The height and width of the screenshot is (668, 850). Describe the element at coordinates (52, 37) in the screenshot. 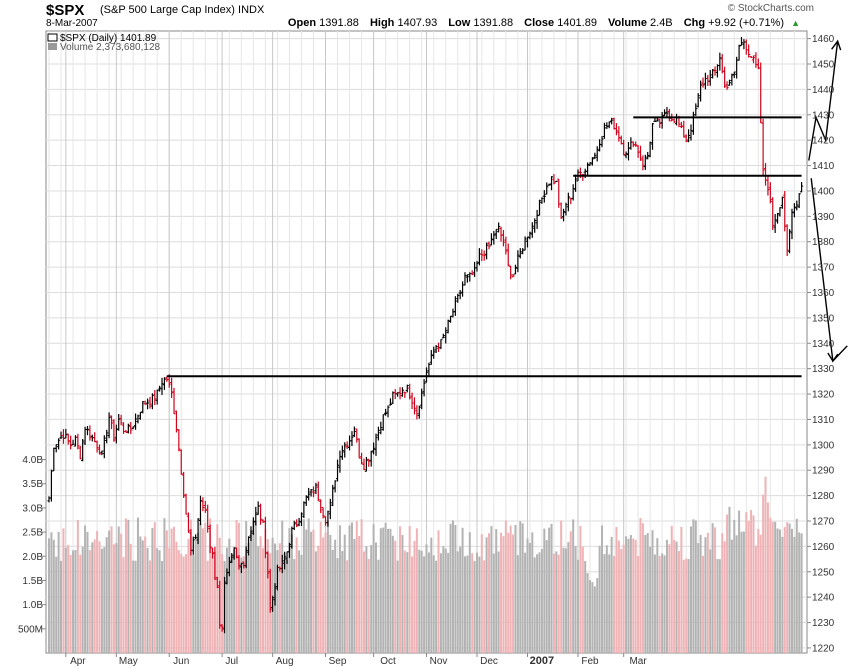

I see `price-legend-icon` at that location.